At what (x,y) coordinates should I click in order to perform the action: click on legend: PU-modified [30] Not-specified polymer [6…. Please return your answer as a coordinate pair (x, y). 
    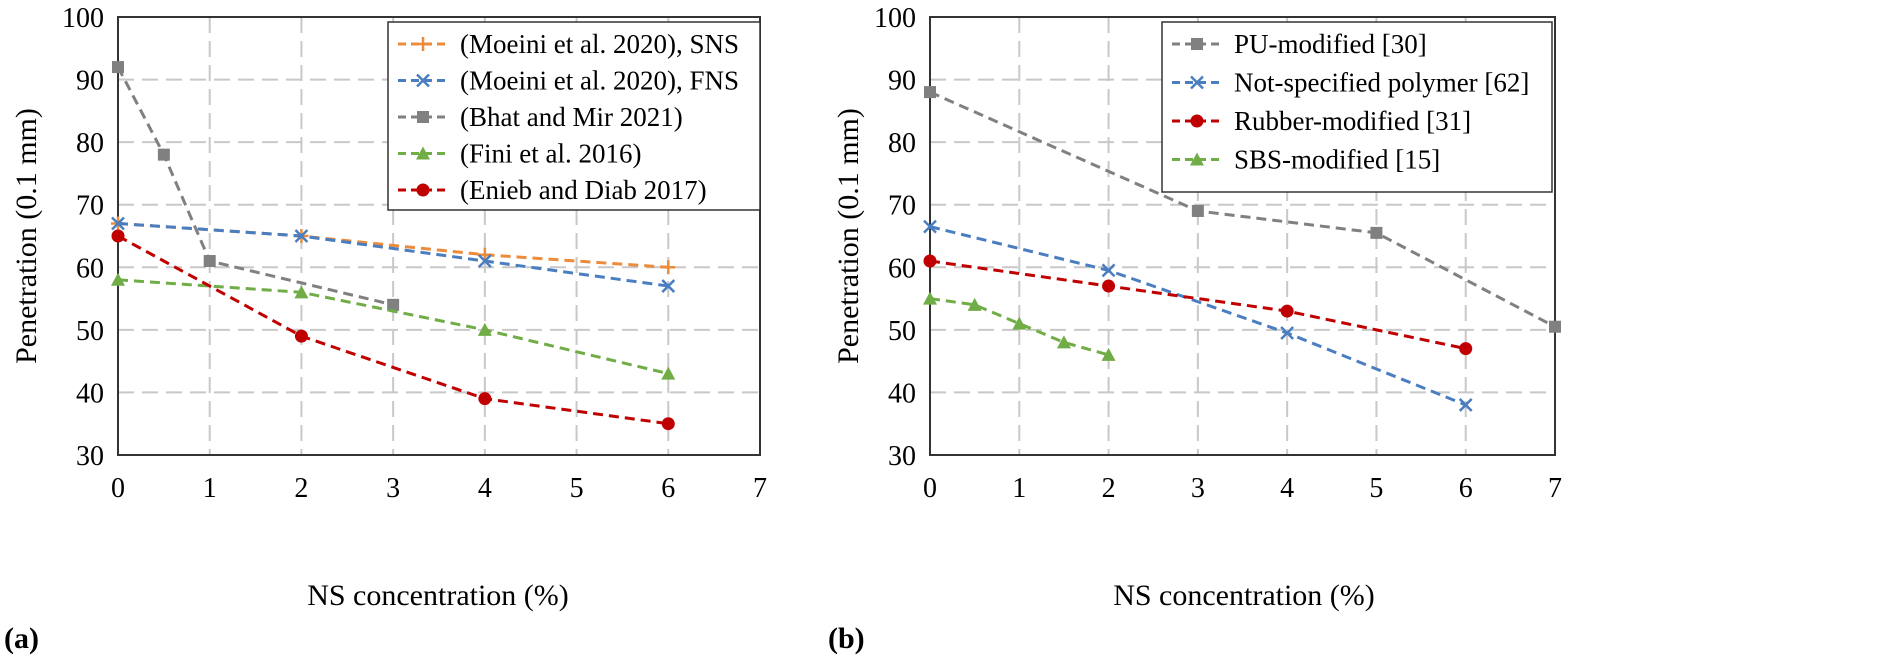
    Looking at the image, I should click on (1357, 107).